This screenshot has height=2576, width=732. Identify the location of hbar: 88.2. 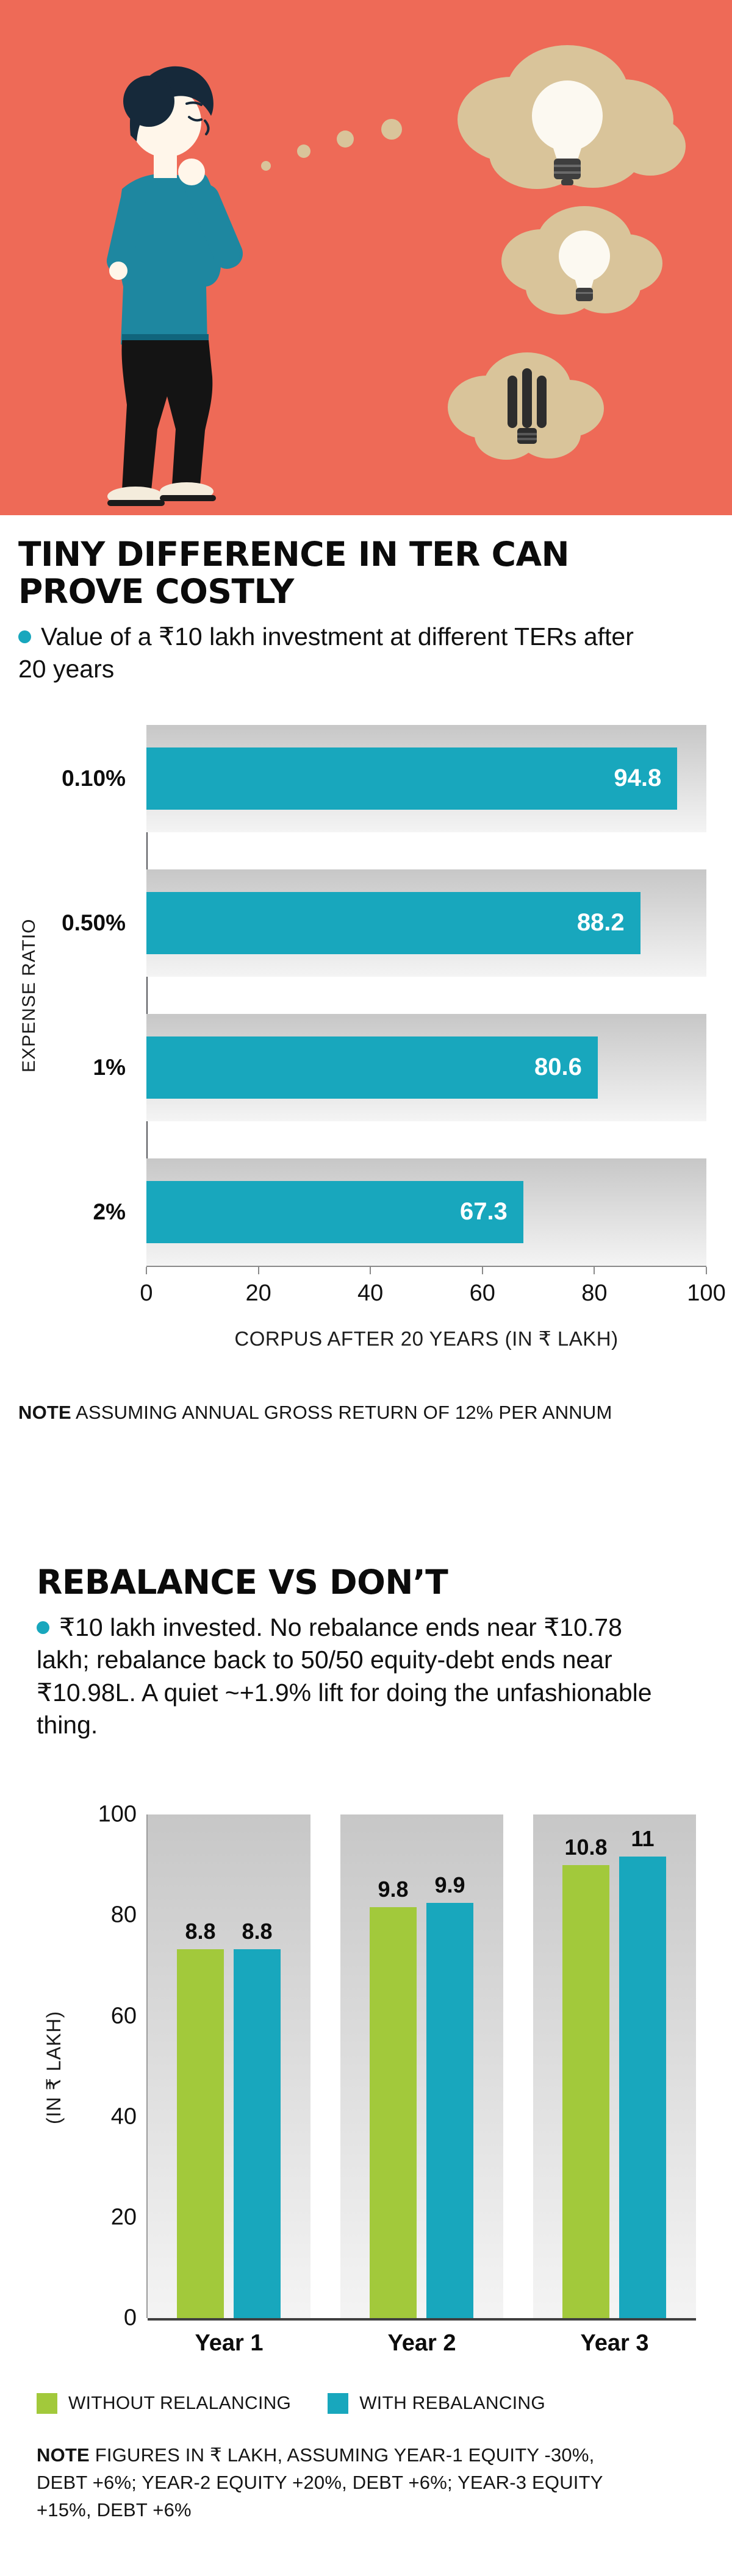
(393, 922).